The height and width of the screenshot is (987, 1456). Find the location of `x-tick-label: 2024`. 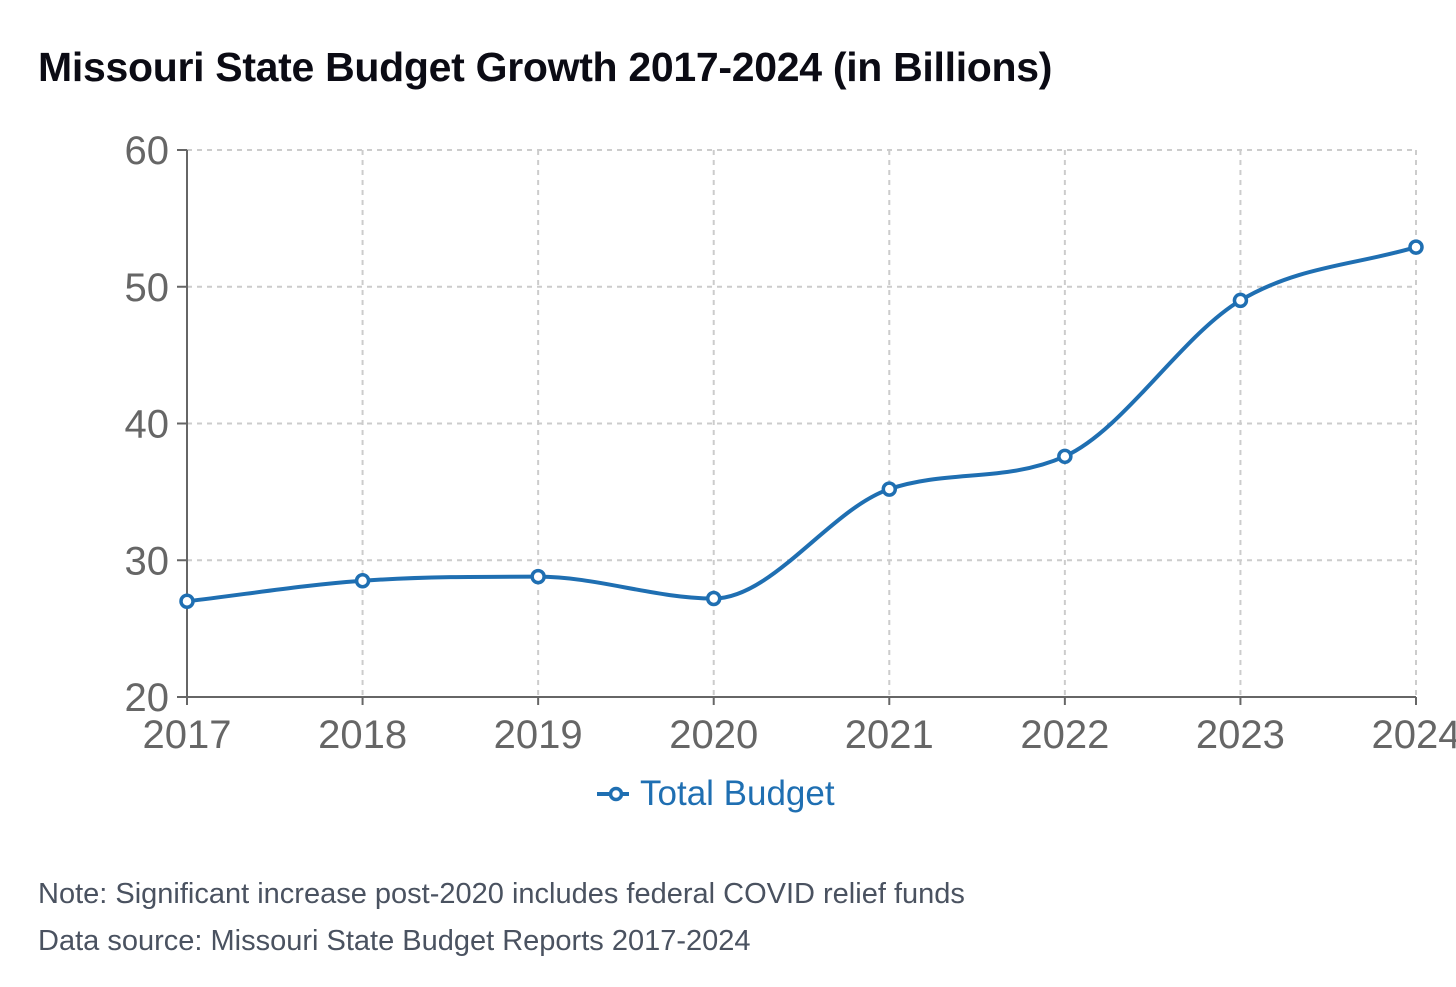

x-tick-label: 2024 is located at coordinates (1414, 735).